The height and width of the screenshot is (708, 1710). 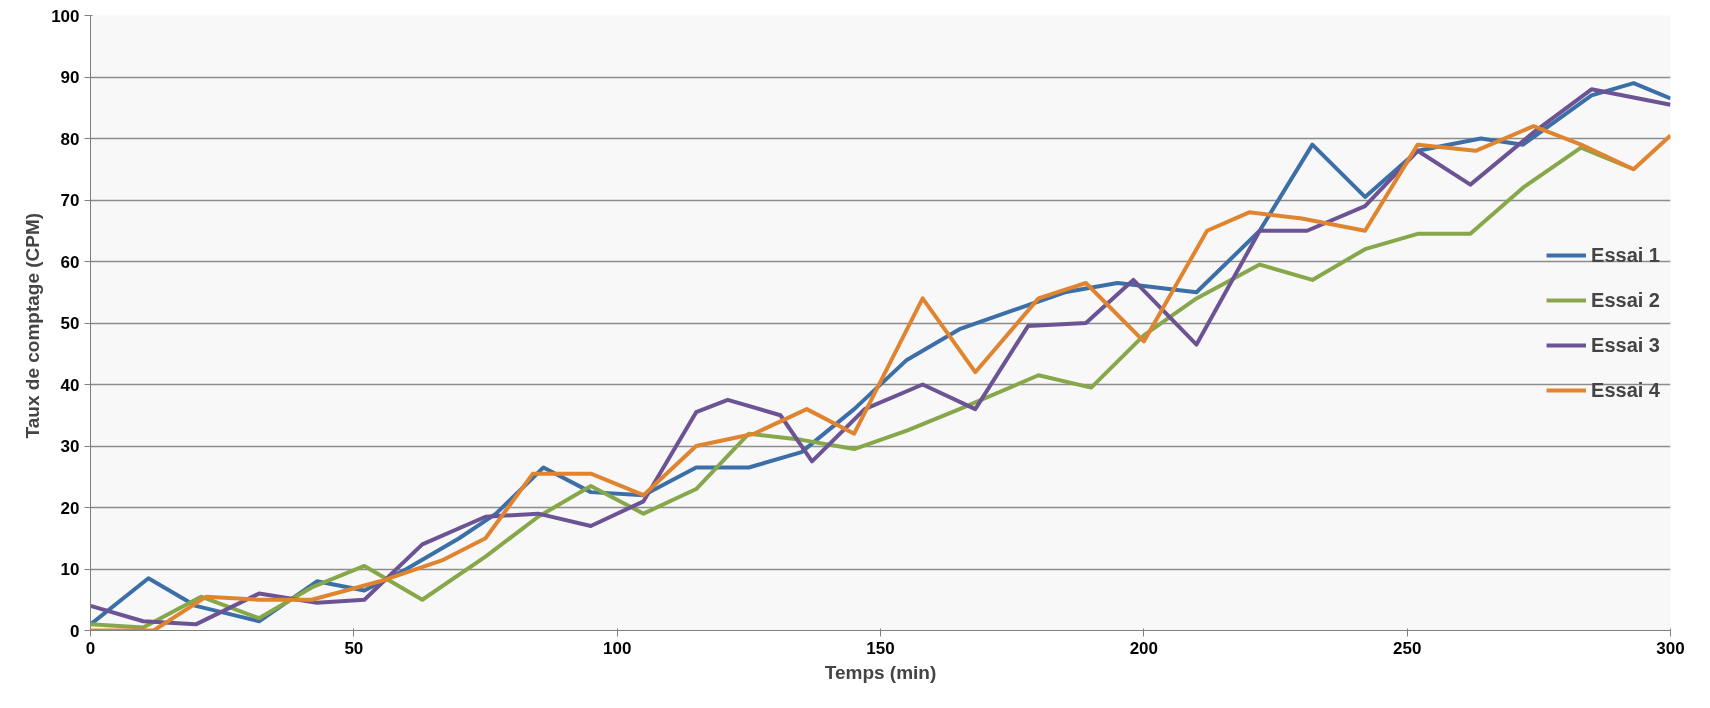 I want to click on legend-label: Essai 3, so click(x=1625, y=345).